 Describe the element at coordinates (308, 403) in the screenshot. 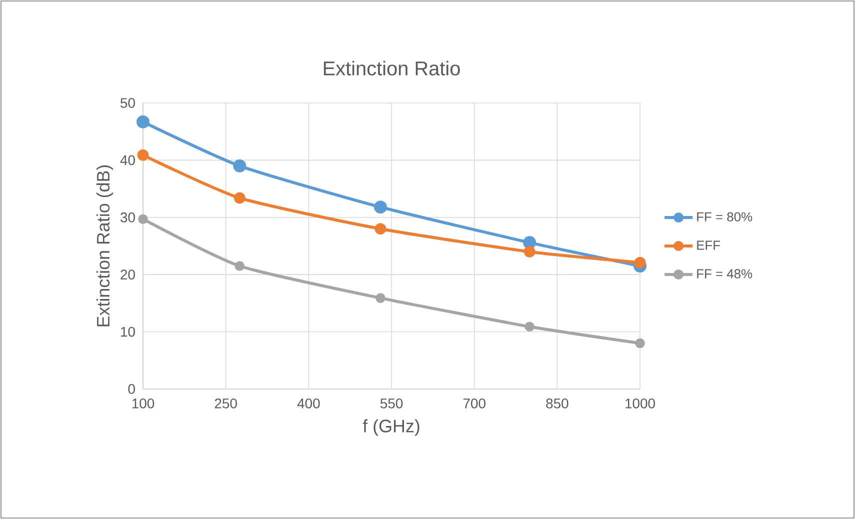

I see `x-tick-label: 400` at that location.